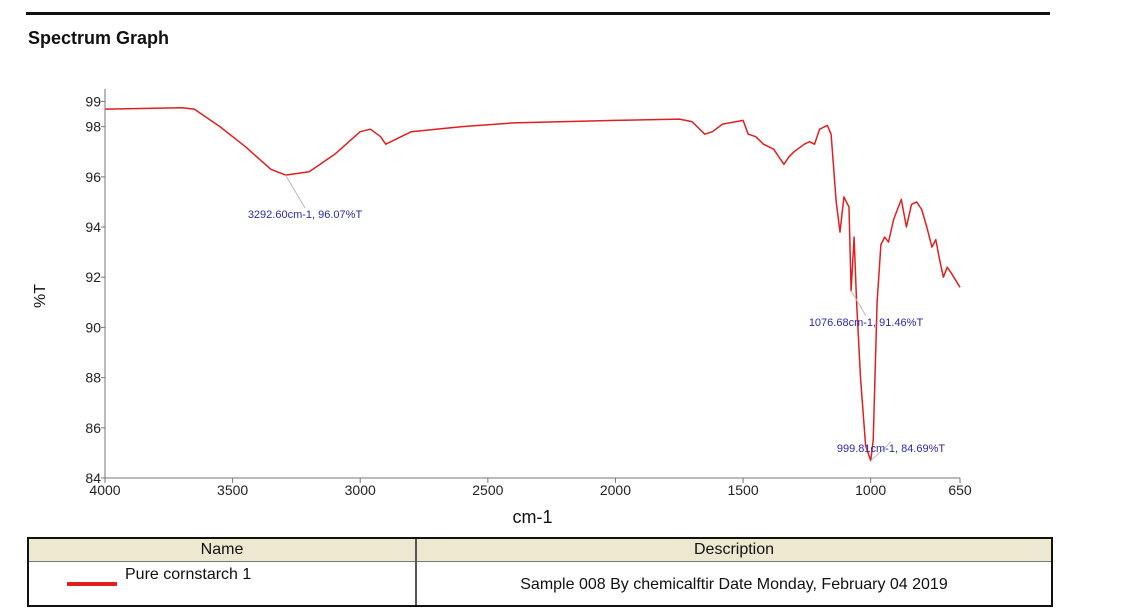  Describe the element at coordinates (93, 327) in the screenshot. I see `y-tick-label: 90` at that location.